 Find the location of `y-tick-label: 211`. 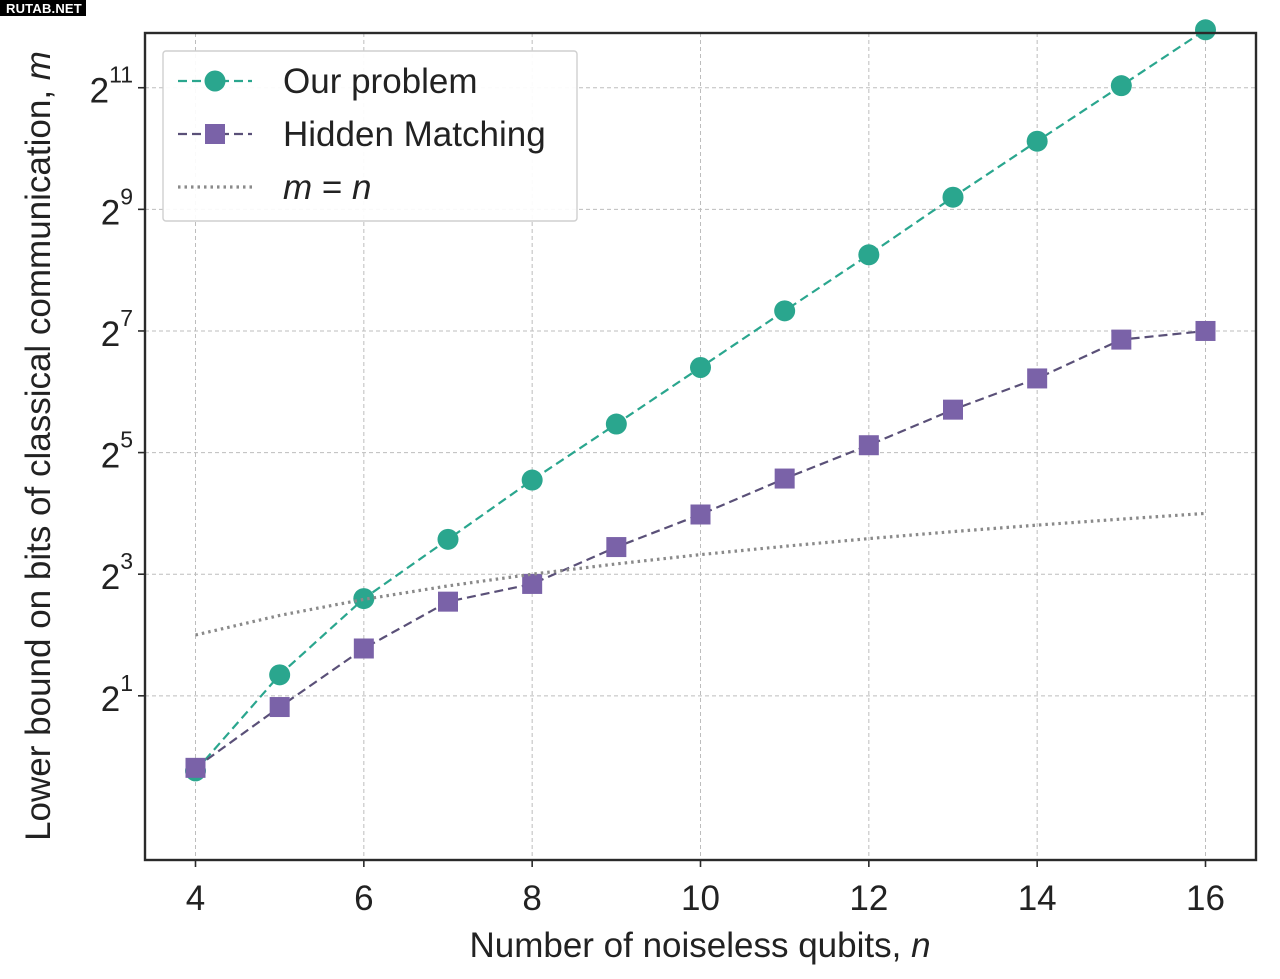

y-tick-label: 211 is located at coordinates (111, 86).